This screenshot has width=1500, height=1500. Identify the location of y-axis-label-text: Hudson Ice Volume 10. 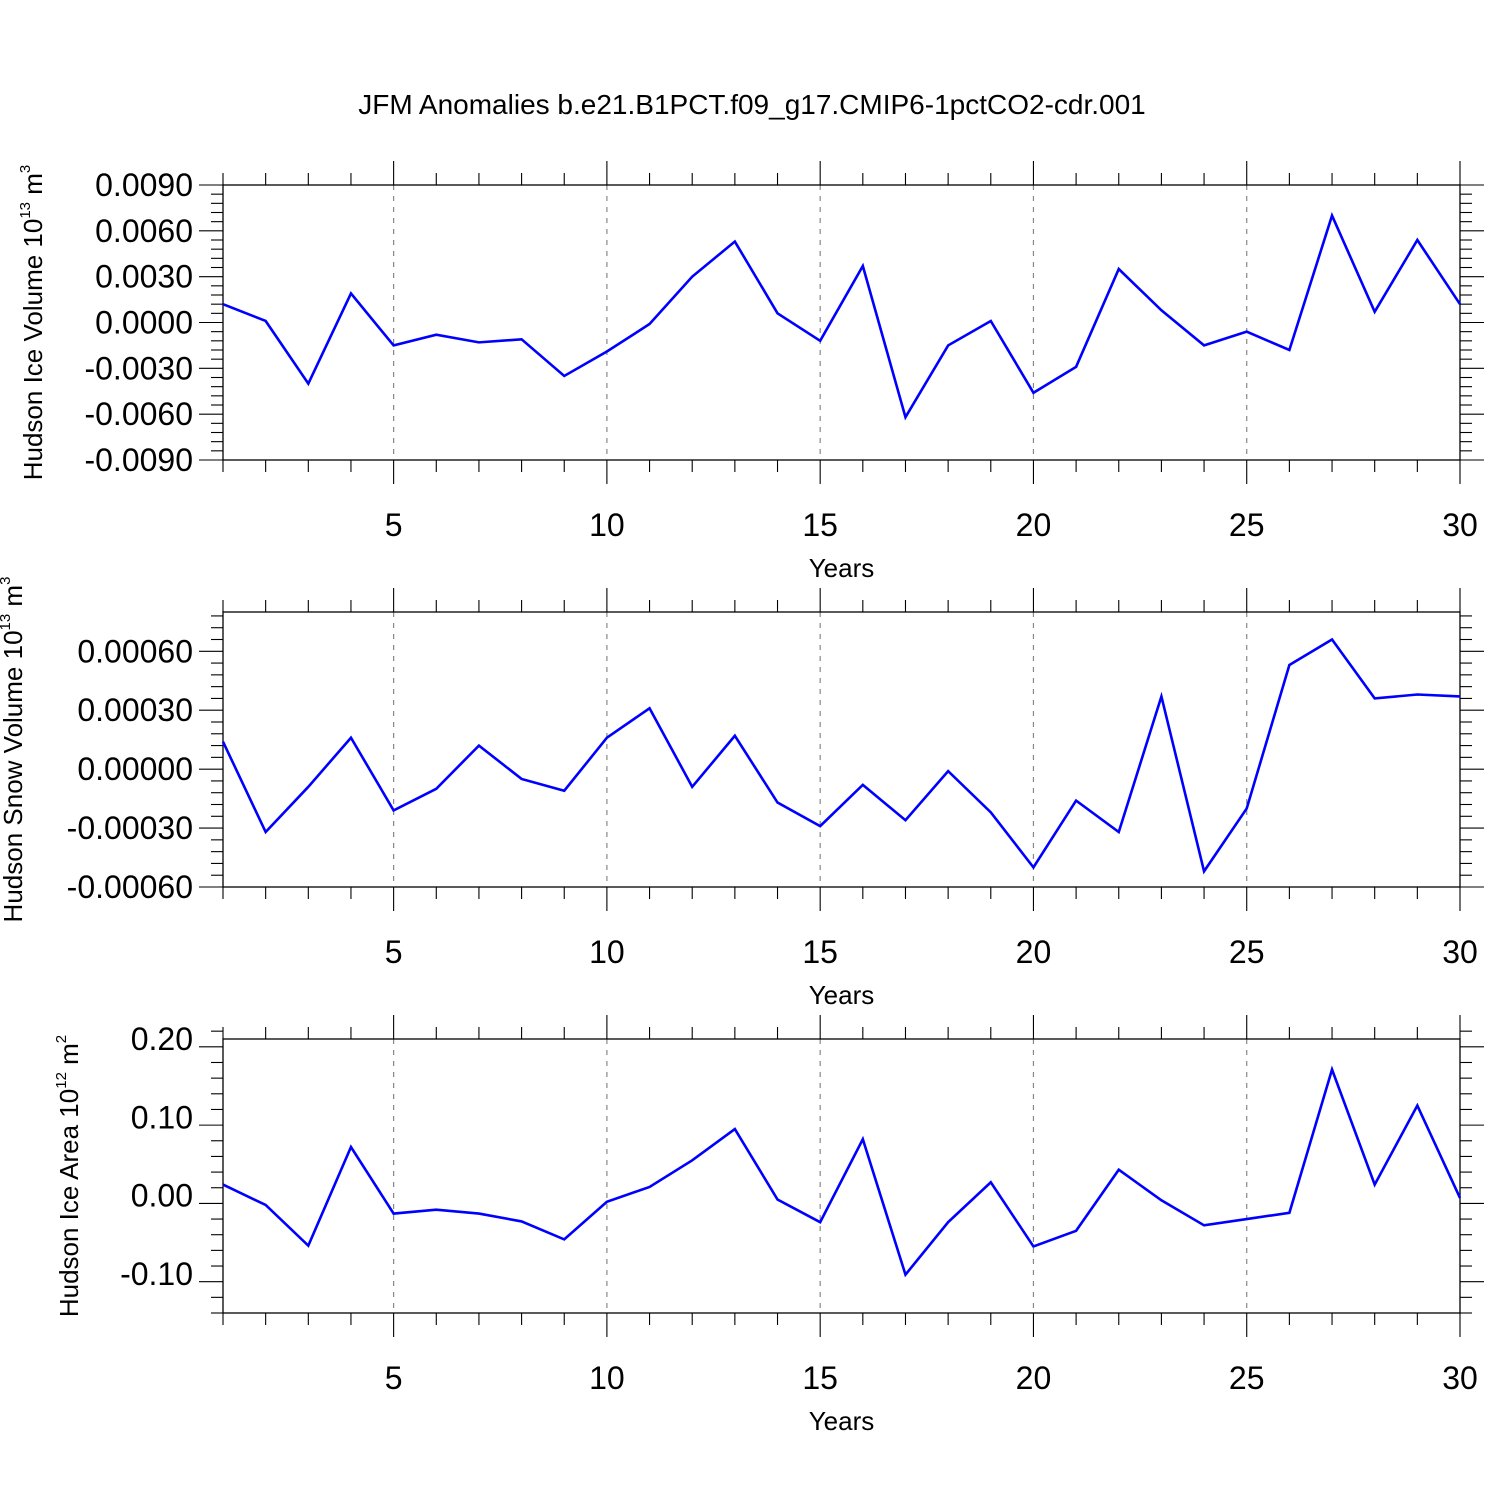
(33, 350).